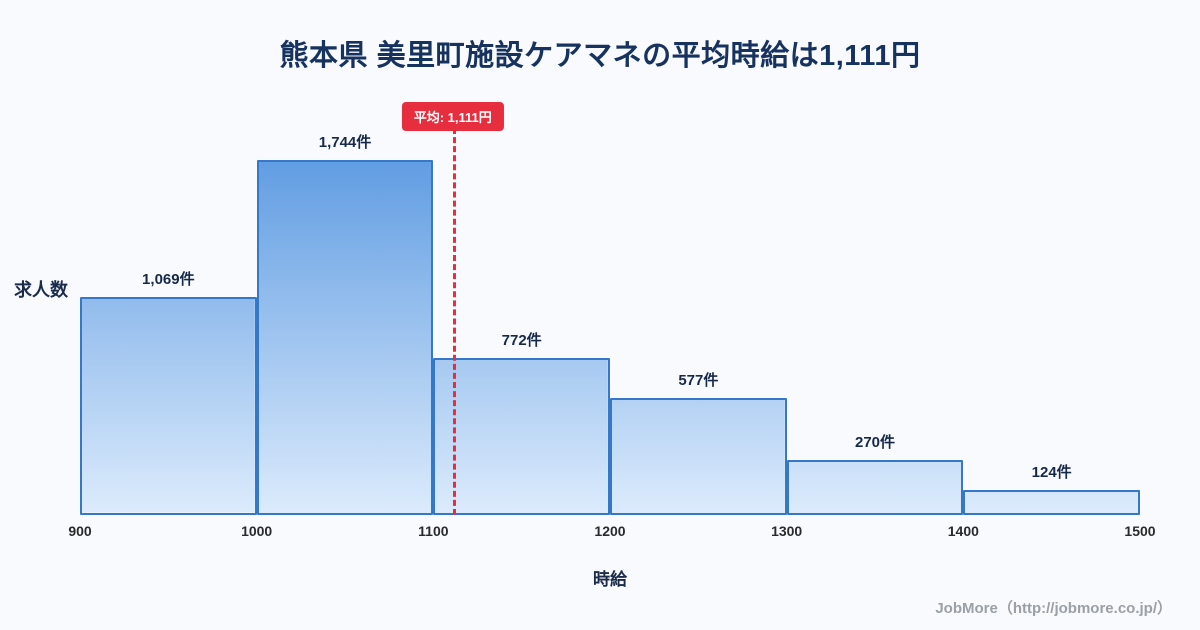 This screenshot has height=630, width=1200. Describe the element at coordinates (433, 531) in the screenshot. I see `x-tick-label: 1100` at that location.